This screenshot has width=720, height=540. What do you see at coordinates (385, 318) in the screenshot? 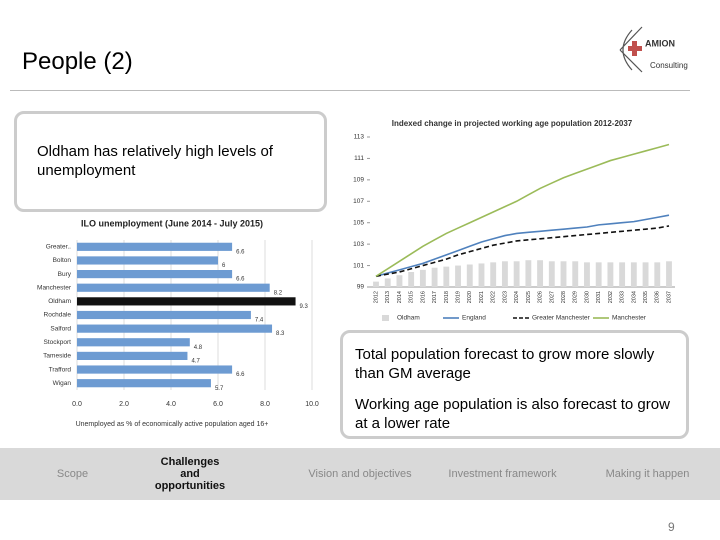
I see `legend-swatch` at bounding box center [385, 318].